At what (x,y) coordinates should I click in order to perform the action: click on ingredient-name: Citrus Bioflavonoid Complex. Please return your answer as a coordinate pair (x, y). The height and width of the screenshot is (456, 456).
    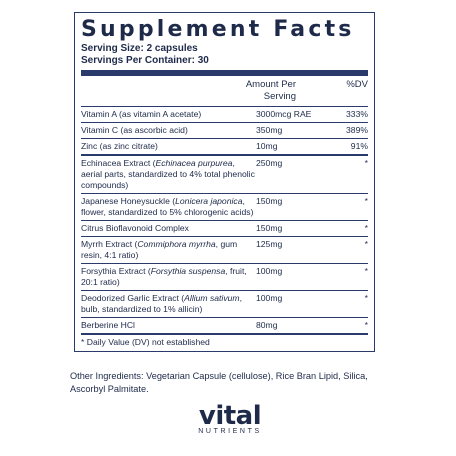
    Looking at the image, I should click on (135, 228).